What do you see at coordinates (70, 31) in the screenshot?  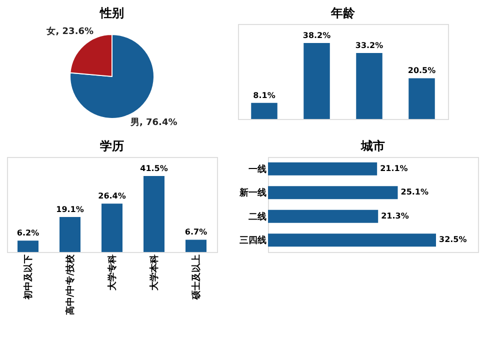 I see `slice-label: 女, 23.6%` at bounding box center [70, 31].